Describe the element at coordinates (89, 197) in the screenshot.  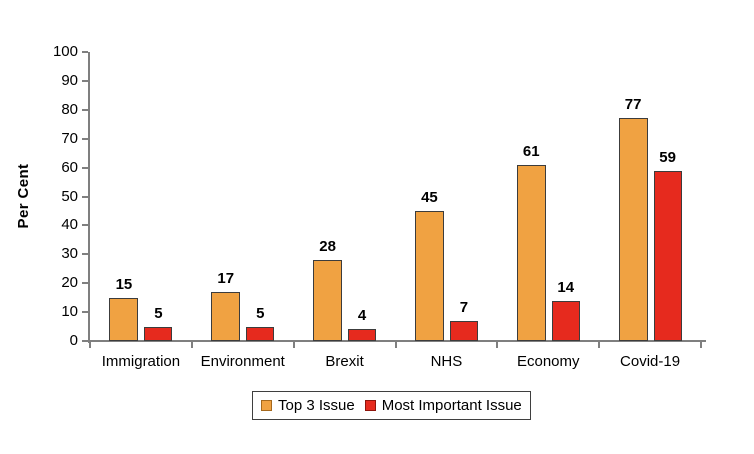
I see `y-axis-line` at that location.